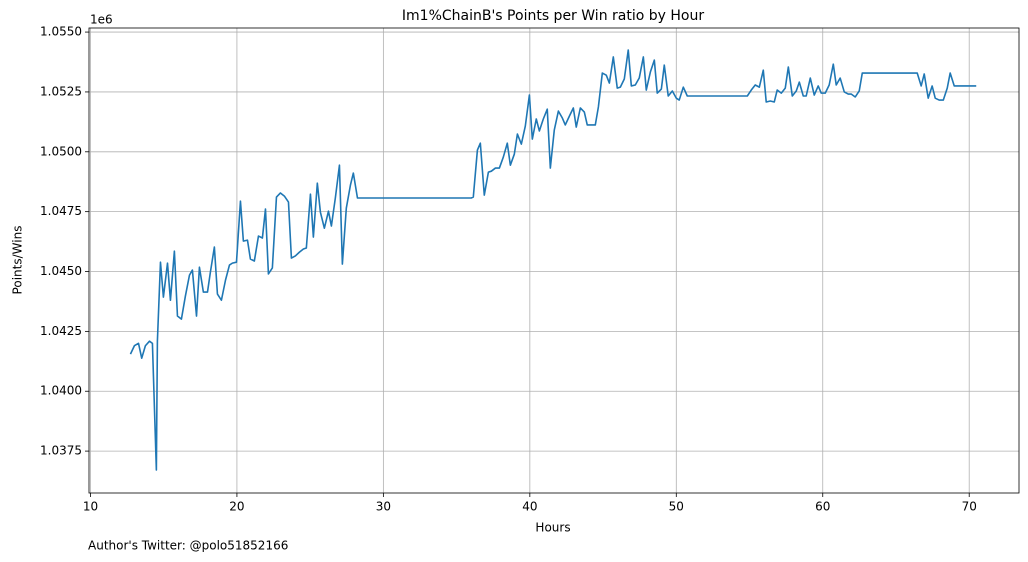 This screenshot has width=1028, height=562. What do you see at coordinates (529, 507) in the screenshot?
I see `x-tick-label: 40` at bounding box center [529, 507].